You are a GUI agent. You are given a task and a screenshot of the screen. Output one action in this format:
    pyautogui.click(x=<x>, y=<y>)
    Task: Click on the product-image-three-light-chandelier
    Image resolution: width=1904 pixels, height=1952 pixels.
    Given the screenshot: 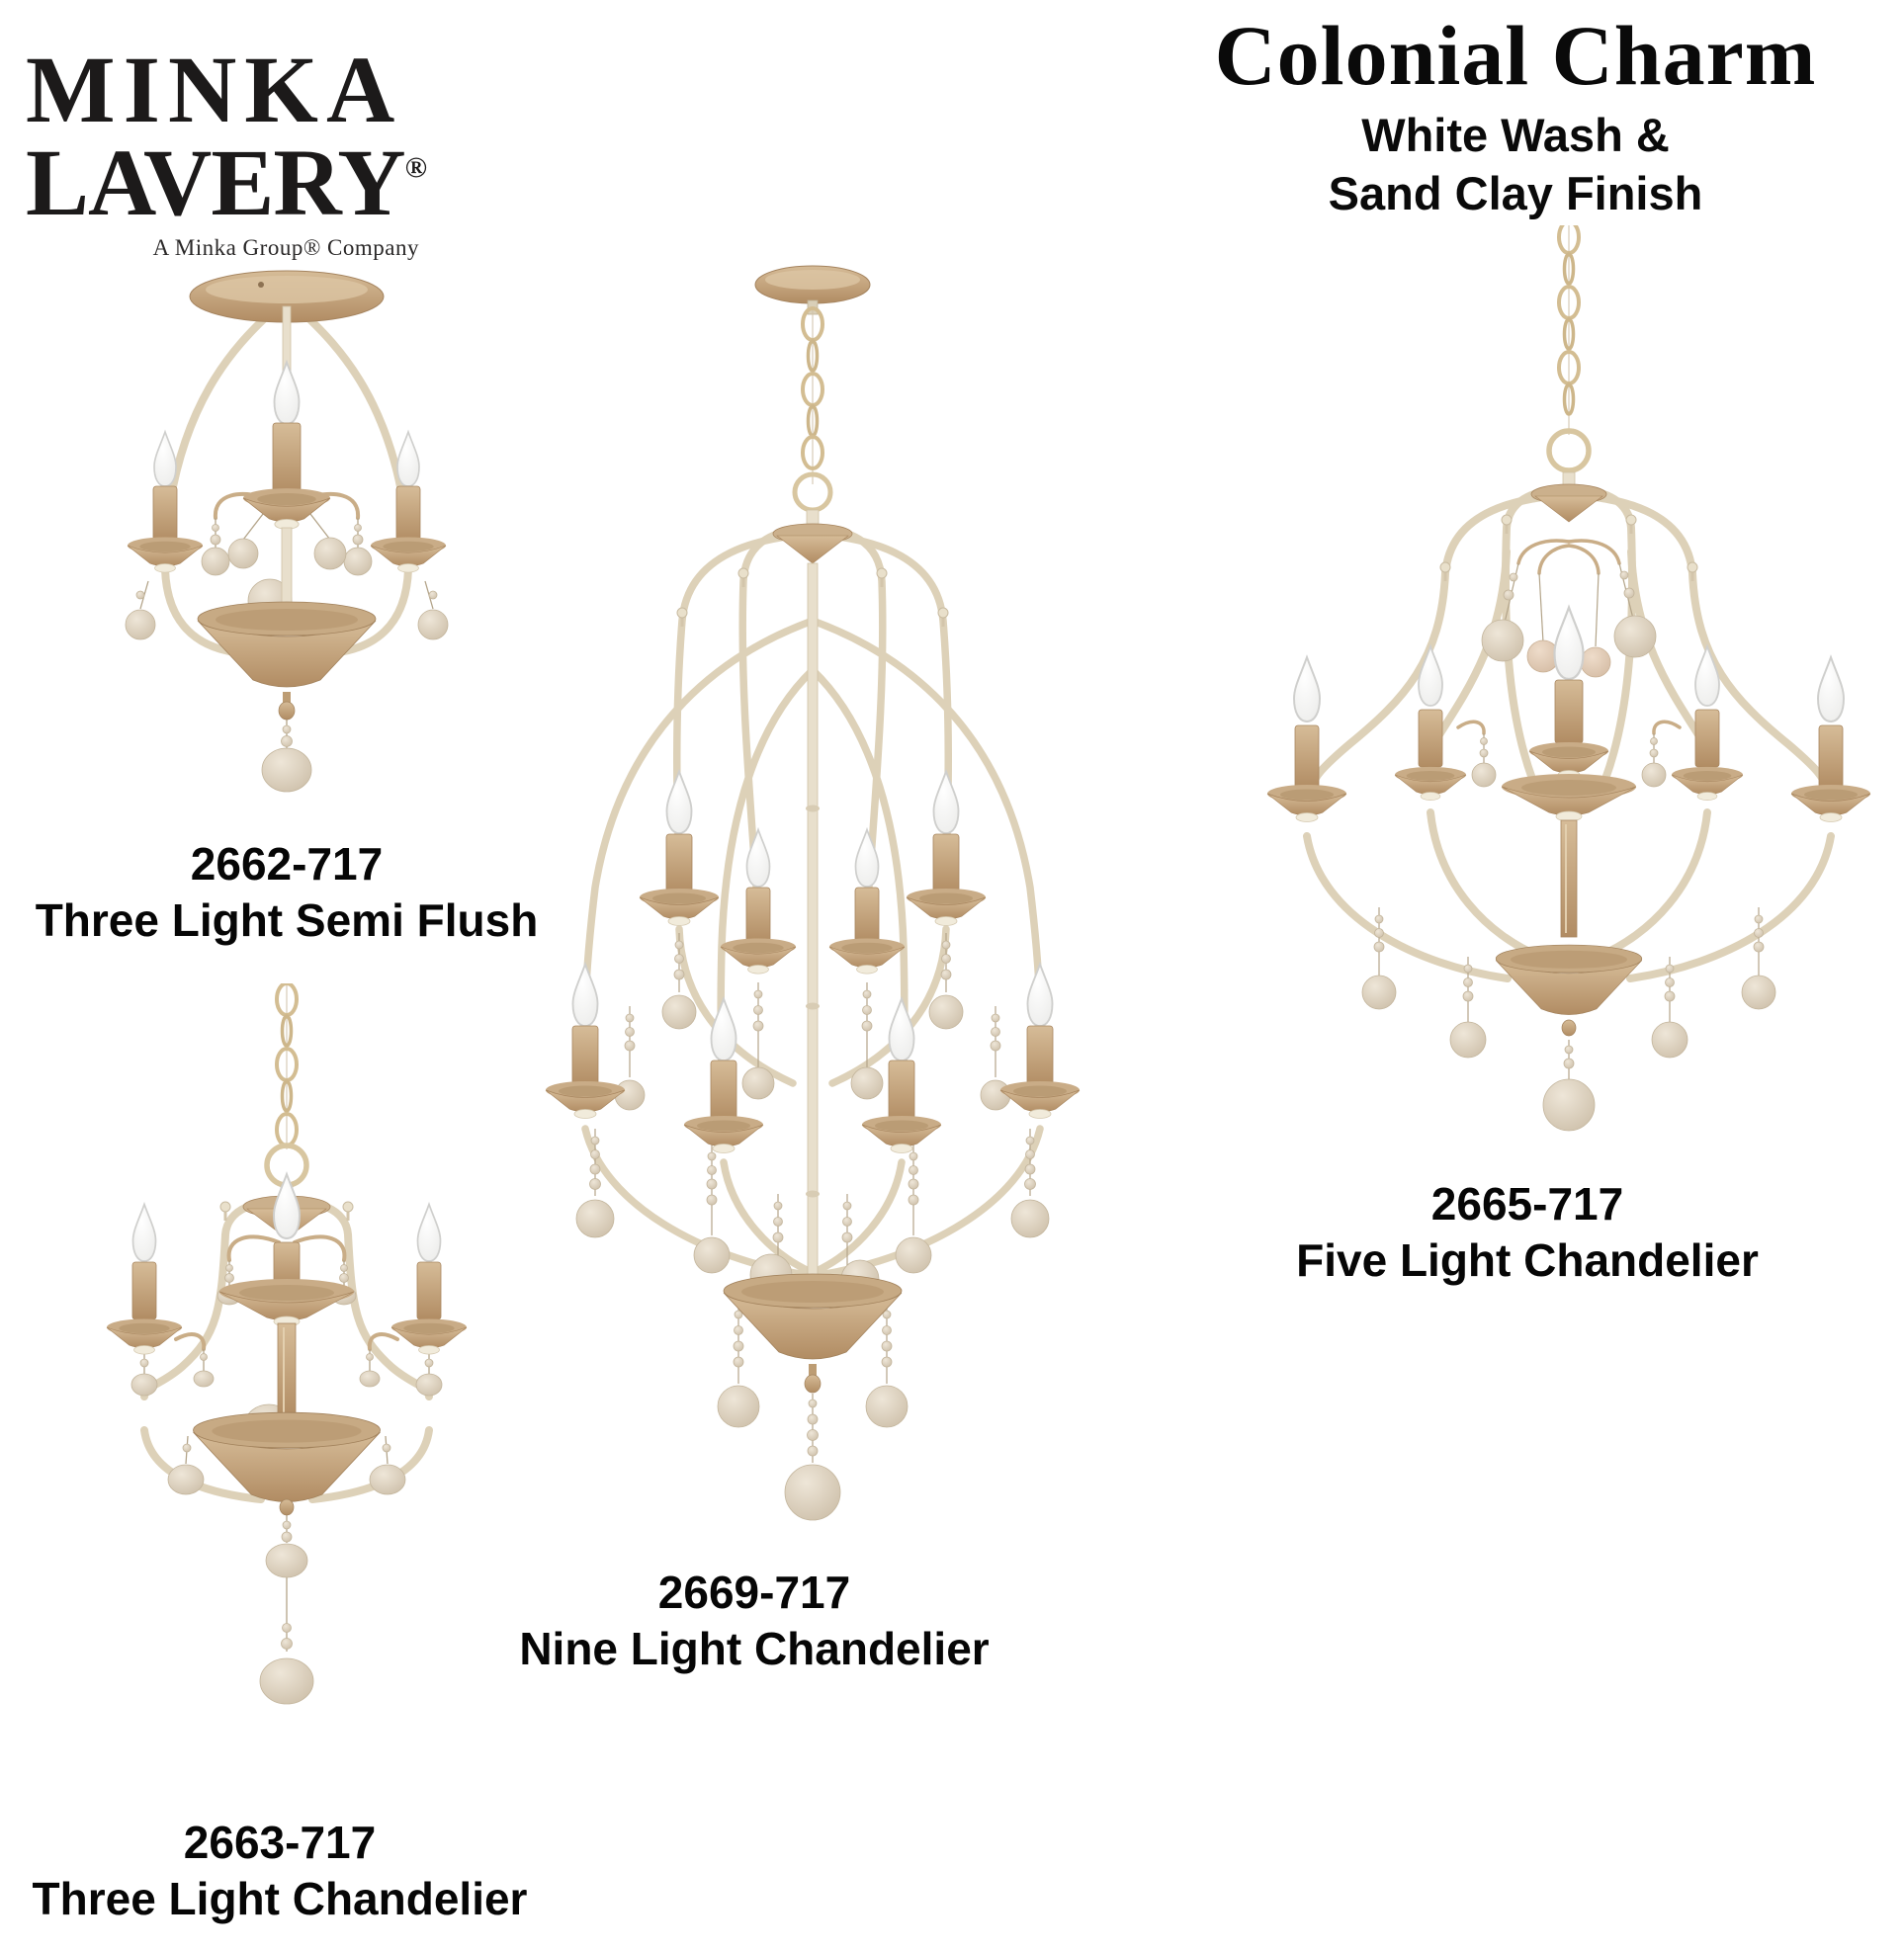 What is the action you would take?
    pyautogui.click(x=287, y=1393)
    